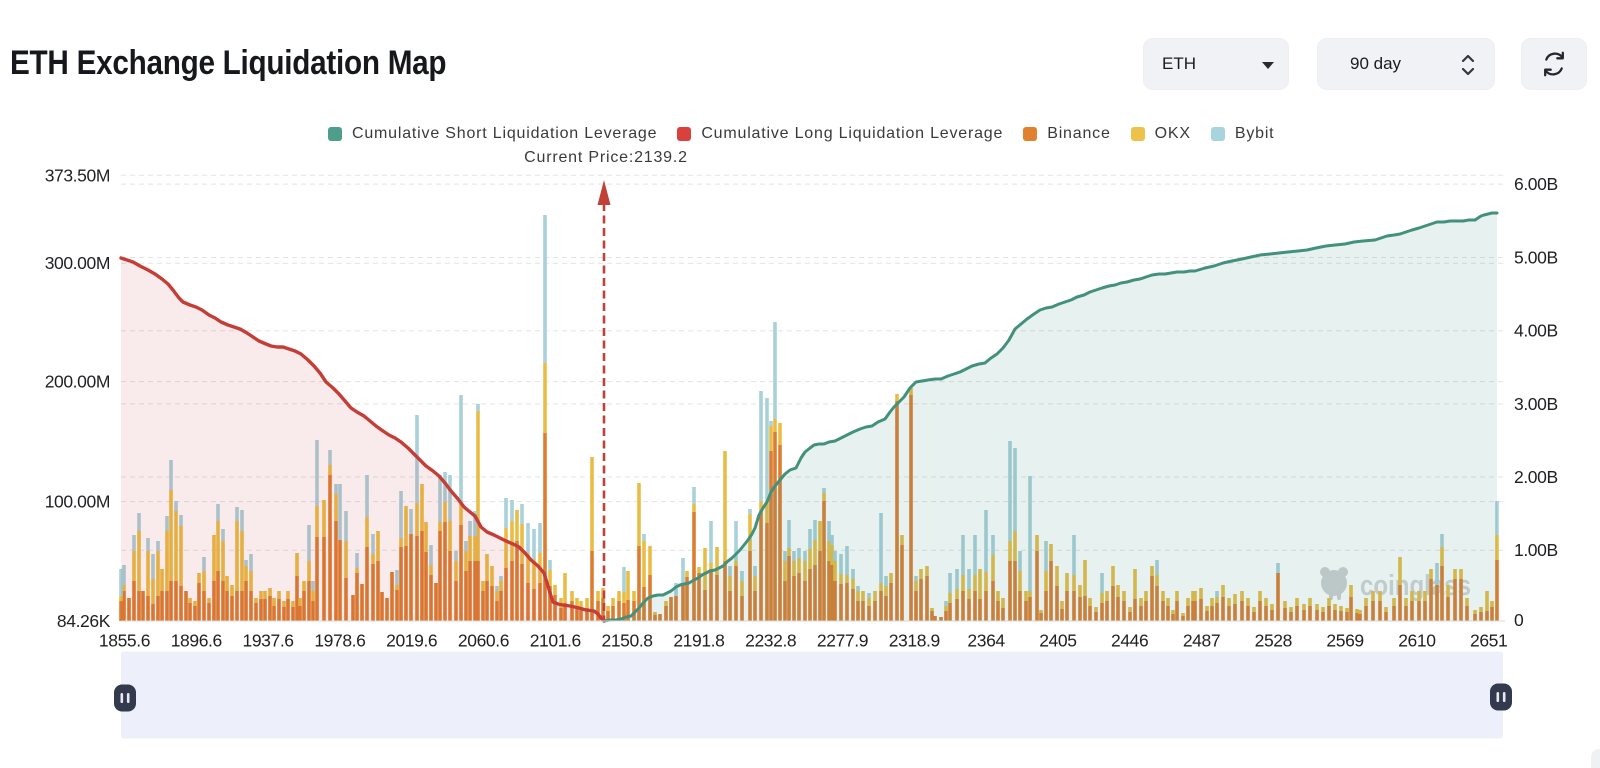 Image resolution: width=1600 pixels, height=768 pixels. I want to click on svg-text: 2232.8, so click(770, 641).